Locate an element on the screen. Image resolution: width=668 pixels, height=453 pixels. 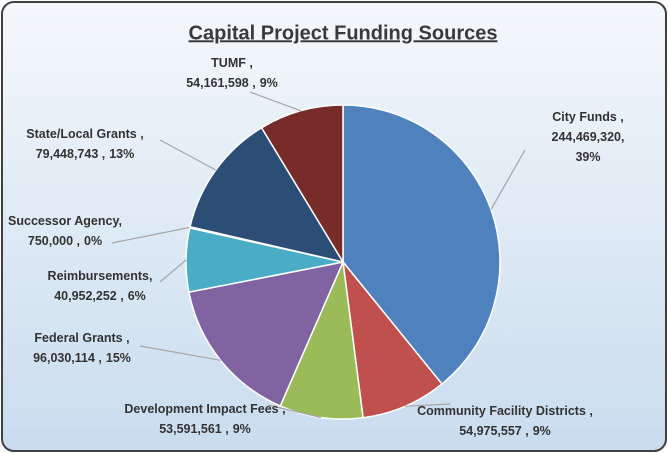
data-label: City Funds , is located at coordinates (588, 117).